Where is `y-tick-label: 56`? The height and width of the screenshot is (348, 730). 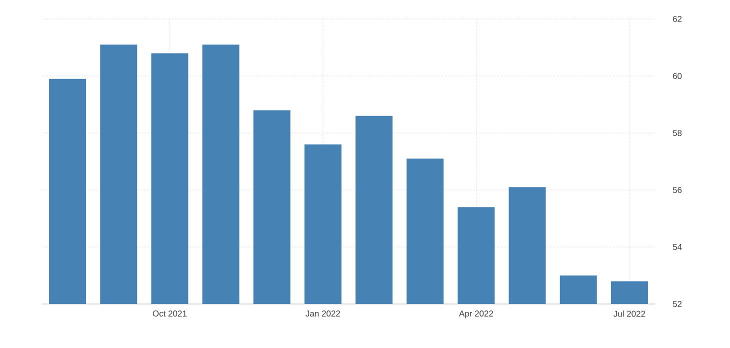
y-tick-label: 56 is located at coordinates (677, 190).